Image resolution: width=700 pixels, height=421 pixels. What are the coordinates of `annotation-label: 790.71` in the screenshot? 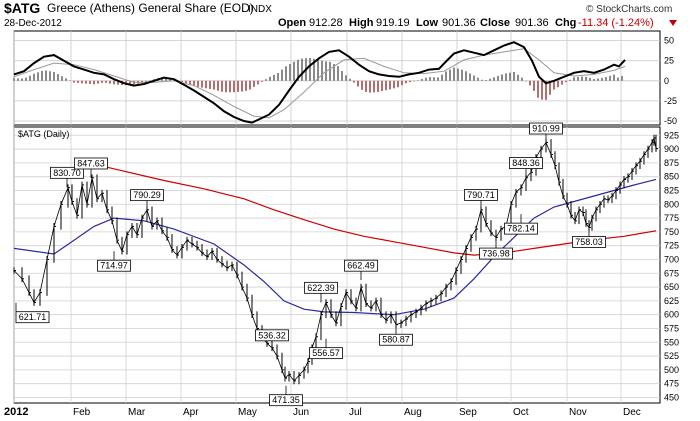 It's located at (481, 195).